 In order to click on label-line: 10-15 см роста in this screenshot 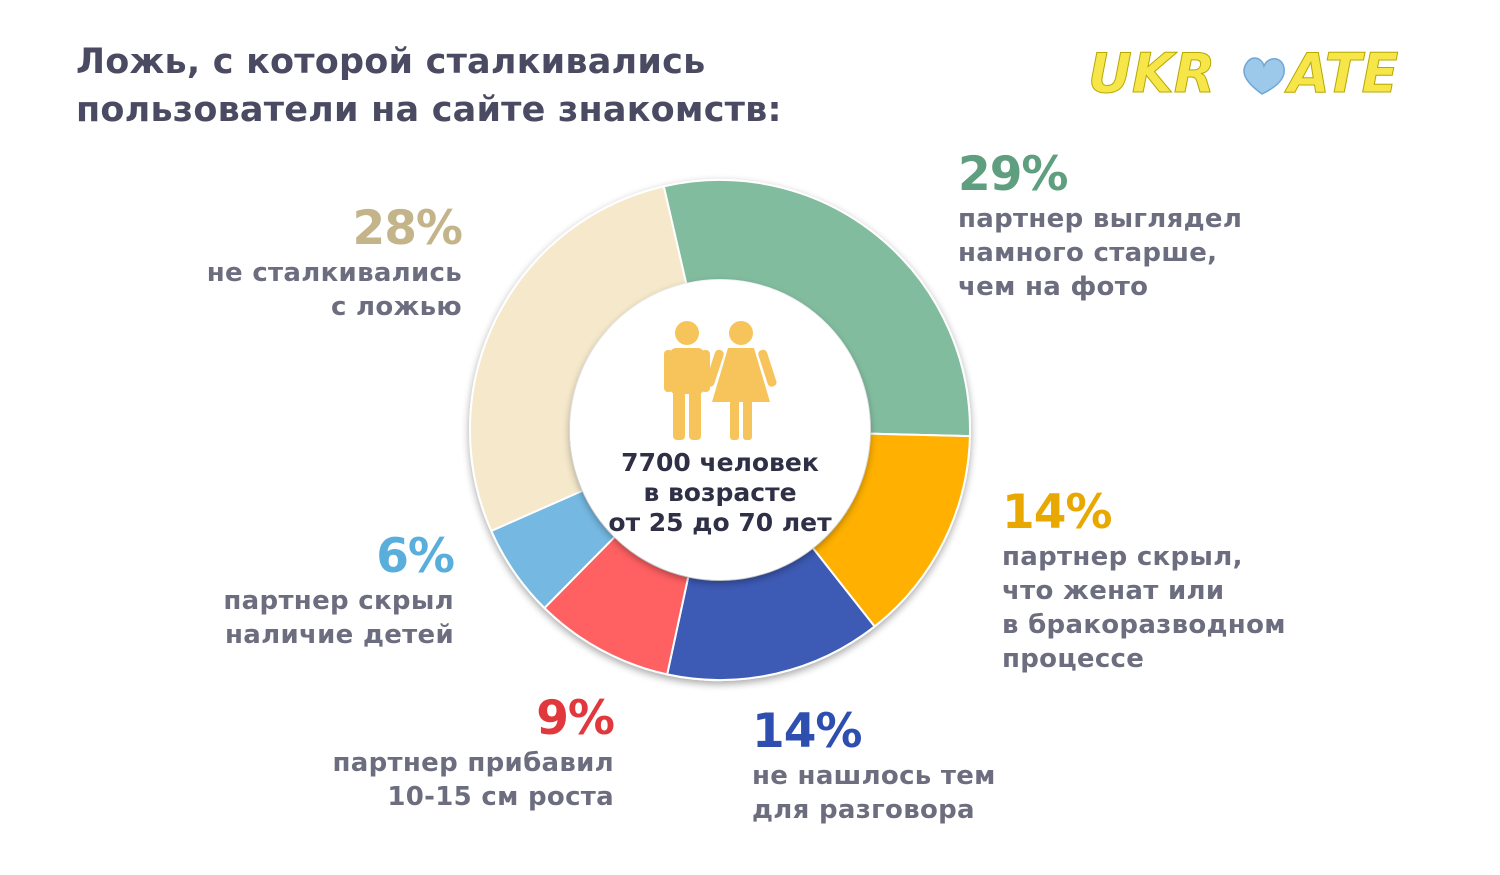, I will do `click(500, 797)`.